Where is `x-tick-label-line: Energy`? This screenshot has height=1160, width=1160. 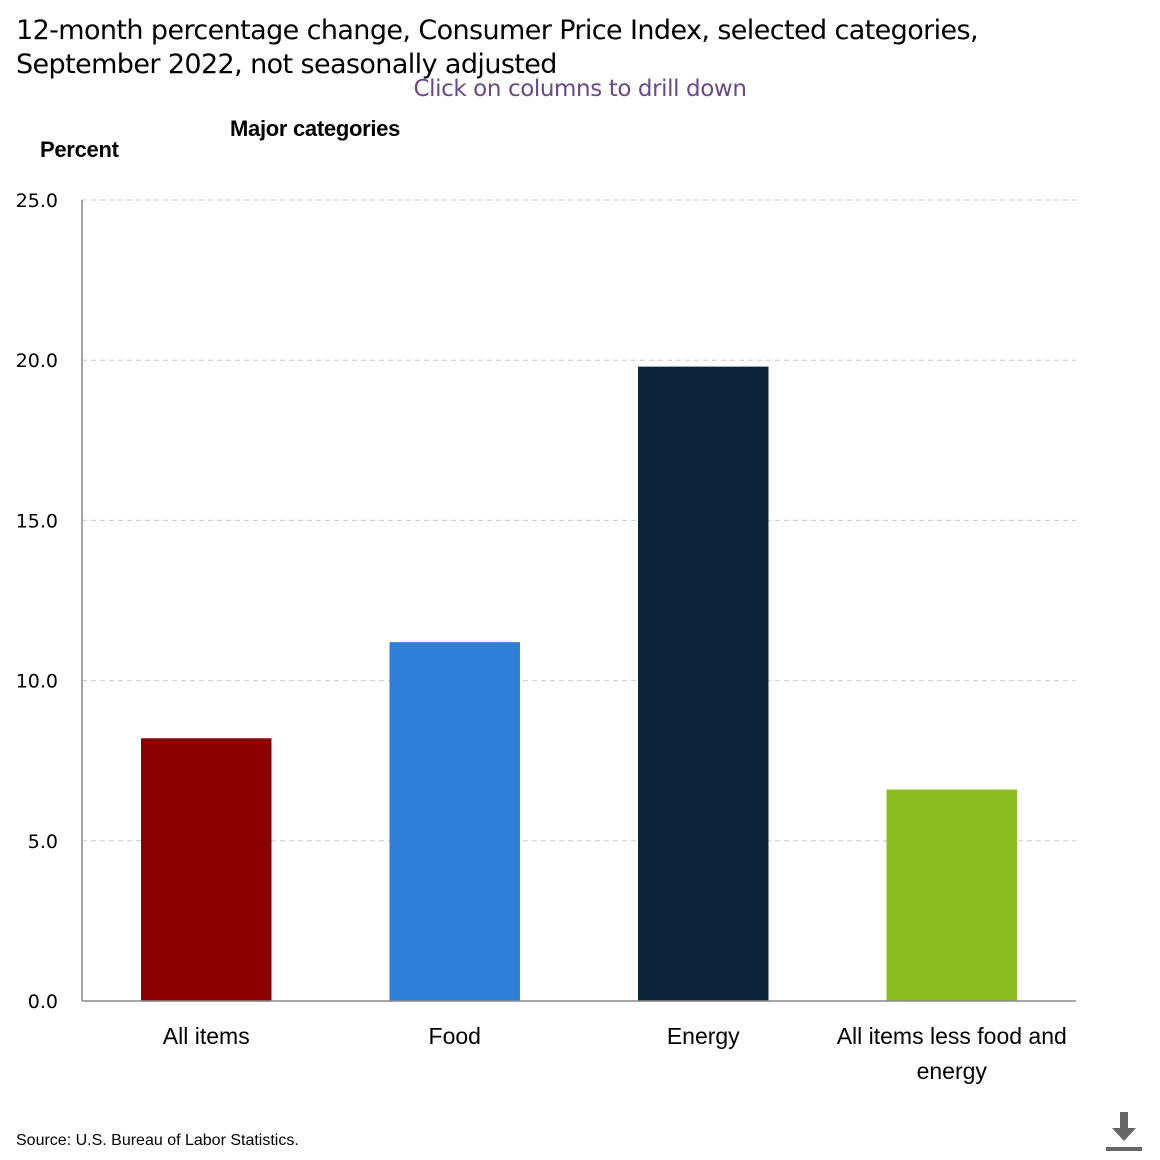
x-tick-label-line: Energy is located at coordinates (703, 1036).